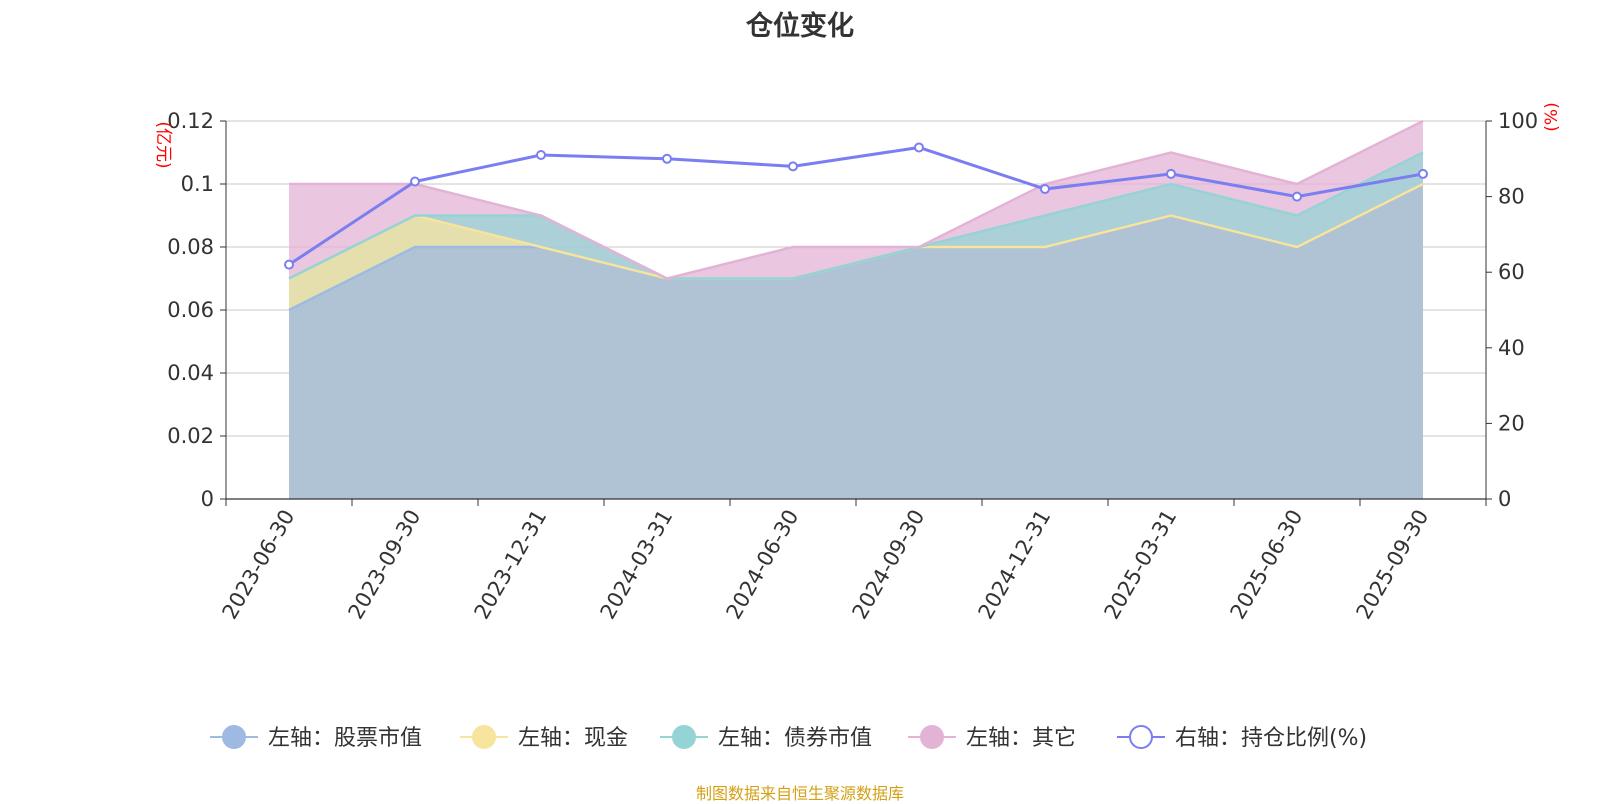  What do you see at coordinates (190, 310) in the screenshot?
I see `left-axis-tick-label: 0.06` at bounding box center [190, 310].